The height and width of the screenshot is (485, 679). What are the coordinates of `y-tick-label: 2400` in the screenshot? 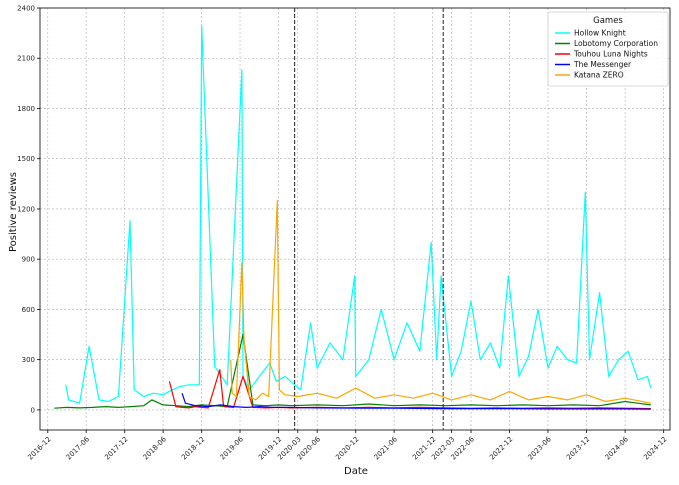 It's located at (26, 9).